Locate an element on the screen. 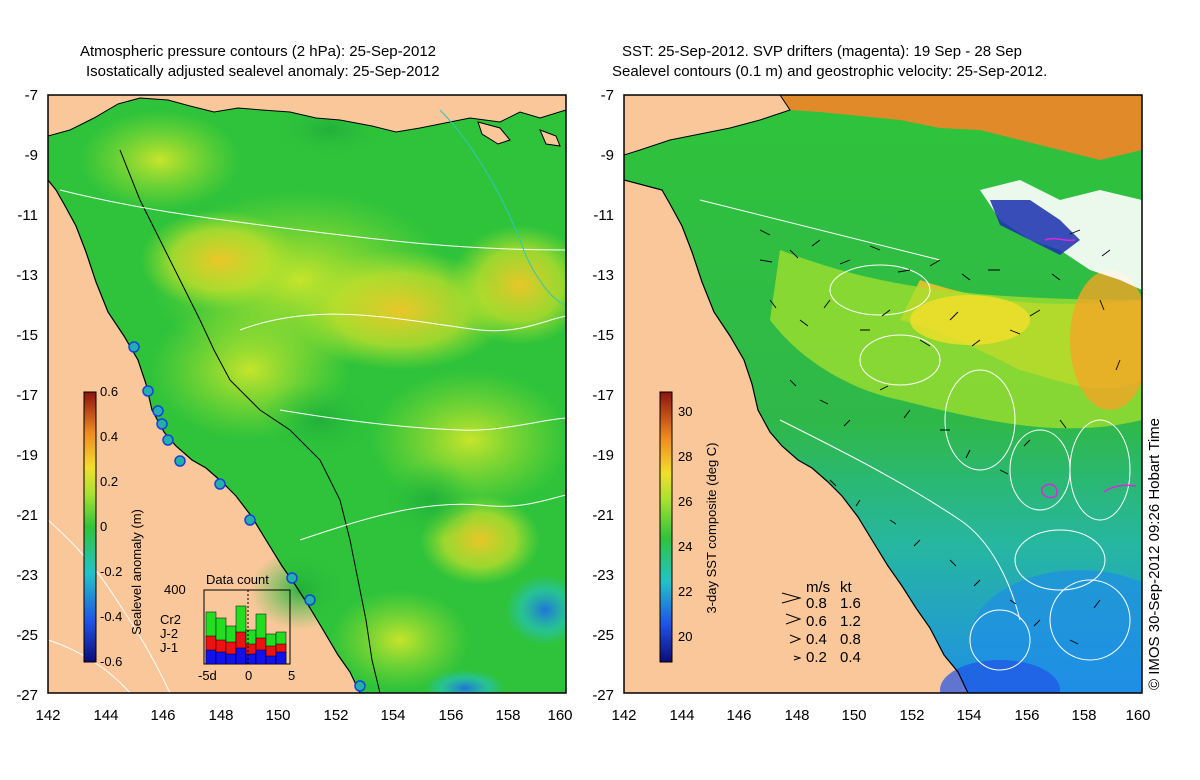 The height and width of the screenshot is (780, 1200). velocity-legend-kt: 1.2 is located at coordinates (850, 621).